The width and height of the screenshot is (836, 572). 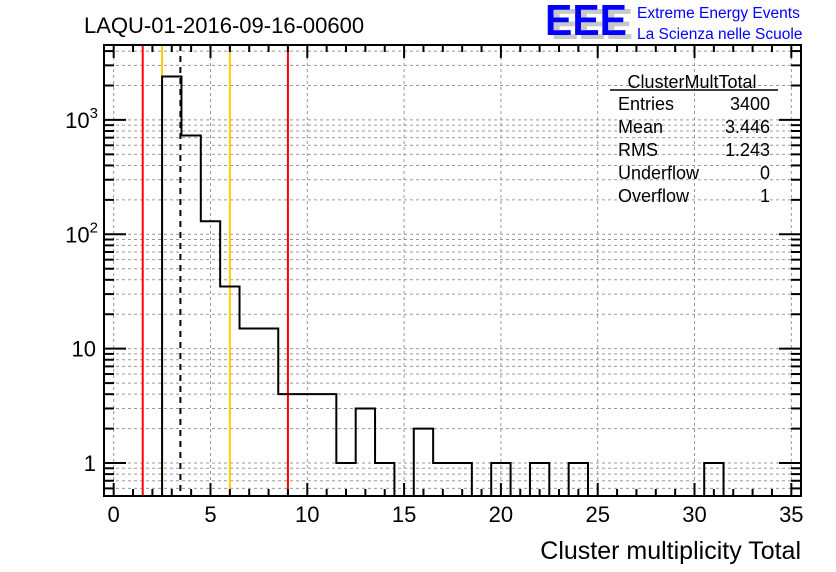 What do you see at coordinates (791, 514) in the screenshot?
I see `x-tick-label: 35` at bounding box center [791, 514].